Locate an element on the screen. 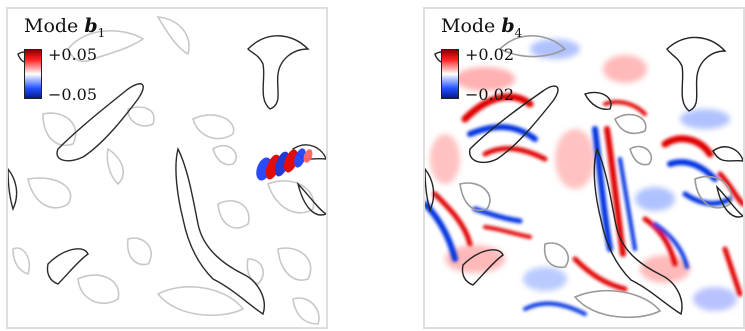 The width and height of the screenshot is (745, 331). mode-b1-colorbar is located at coordinates (33, 74).